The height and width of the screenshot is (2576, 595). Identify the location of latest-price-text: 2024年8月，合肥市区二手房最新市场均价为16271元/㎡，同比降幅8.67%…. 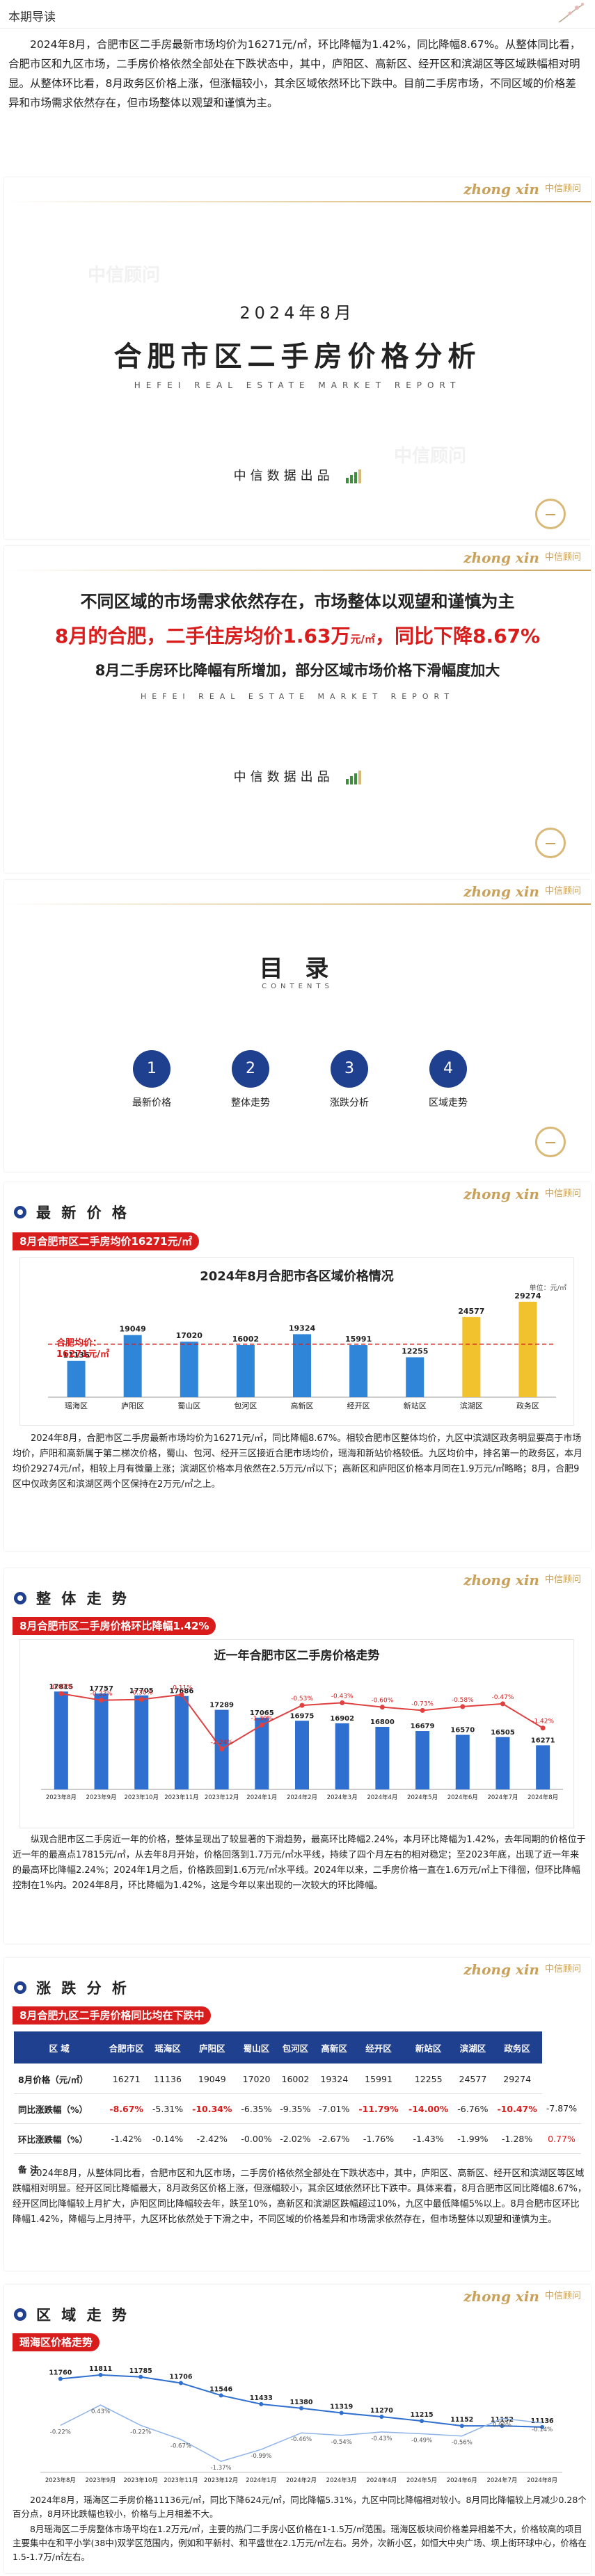
(298, 1462).